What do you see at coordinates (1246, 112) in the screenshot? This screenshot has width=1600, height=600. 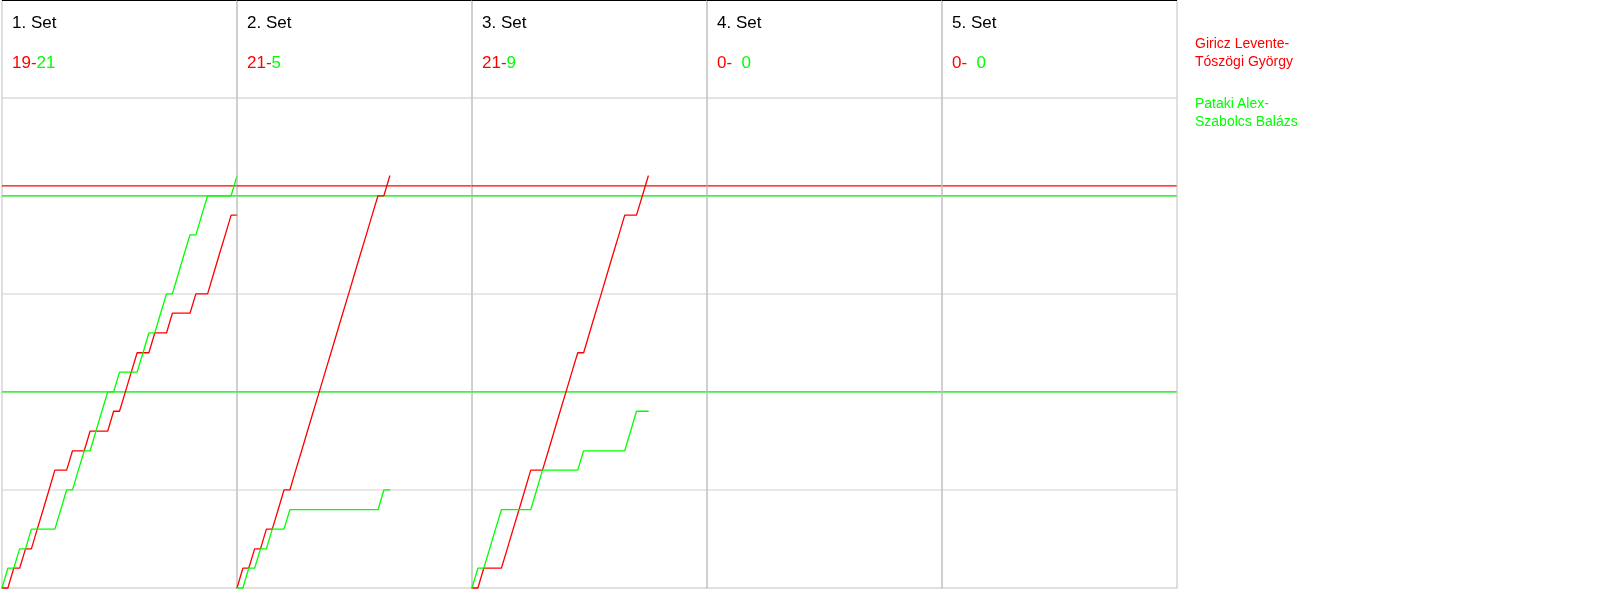 I see `text: Pataki Alex- Szabolcs Balázs` at bounding box center [1246, 112].